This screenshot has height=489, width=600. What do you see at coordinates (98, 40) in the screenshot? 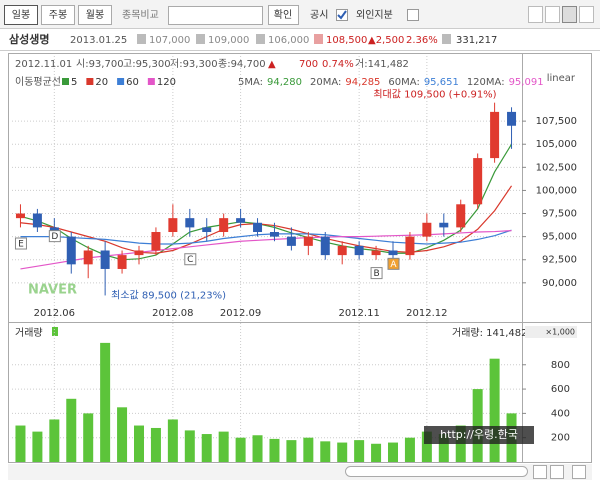
I see `quote-date: 2013.01.25` at bounding box center [98, 40].